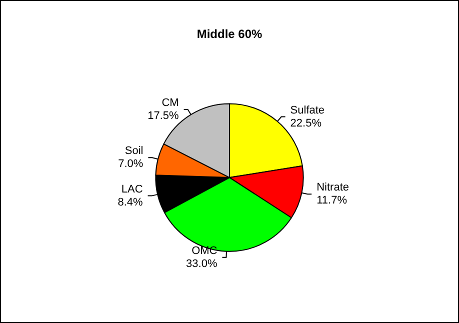  What do you see at coordinates (205, 250) in the screenshot?
I see `slice-label: OMC` at bounding box center [205, 250].